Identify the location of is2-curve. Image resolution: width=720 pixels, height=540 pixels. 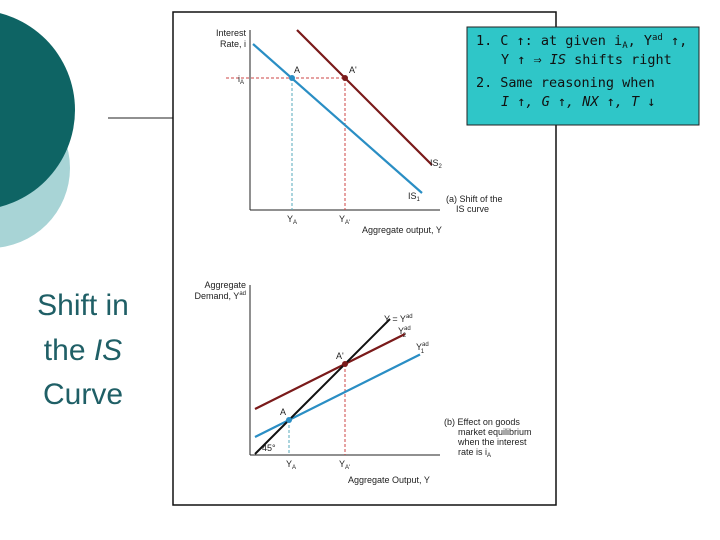
(364, 97).